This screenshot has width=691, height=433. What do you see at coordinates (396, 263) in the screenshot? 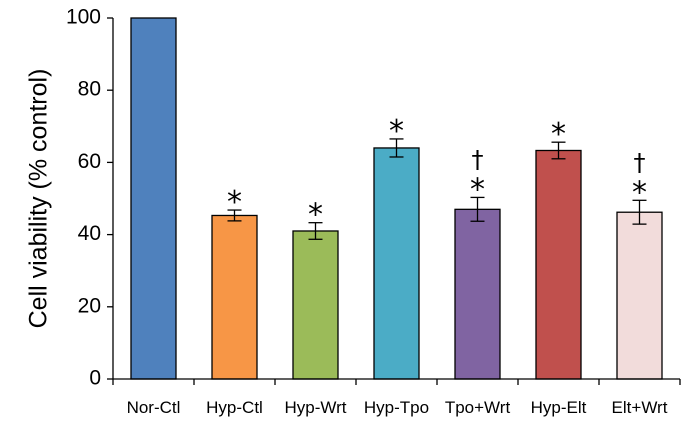
I see `bar-hyp-tpo` at bounding box center [396, 263].